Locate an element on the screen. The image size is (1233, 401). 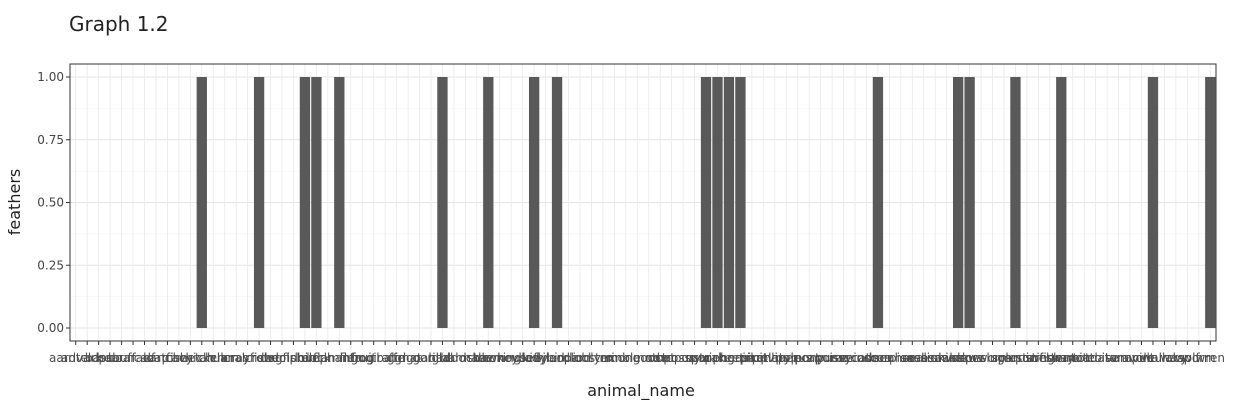
x-tick-label-catfish: catfish is located at coordinates (167, 358).